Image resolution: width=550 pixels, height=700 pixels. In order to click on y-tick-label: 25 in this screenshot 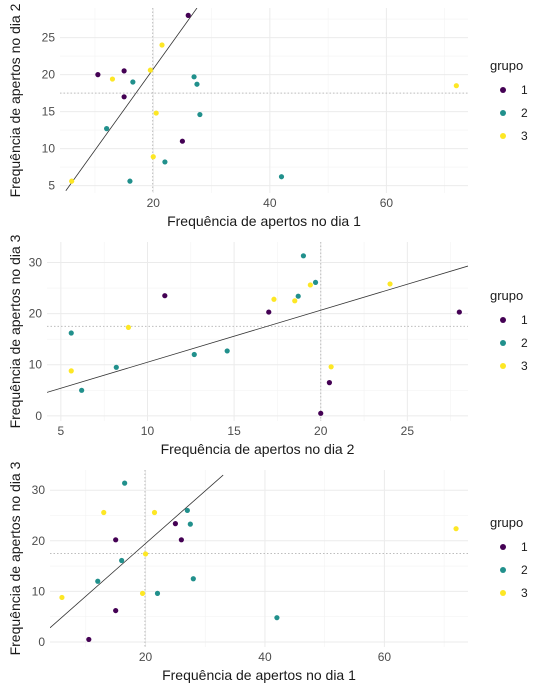, I will do `click(49, 38)`.